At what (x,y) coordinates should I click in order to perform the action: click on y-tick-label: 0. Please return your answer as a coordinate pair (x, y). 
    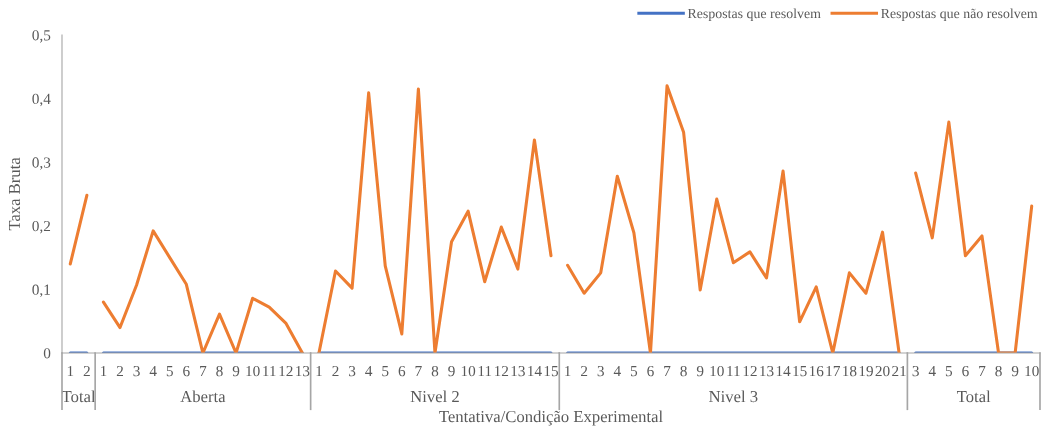
    Looking at the image, I should click on (47, 353).